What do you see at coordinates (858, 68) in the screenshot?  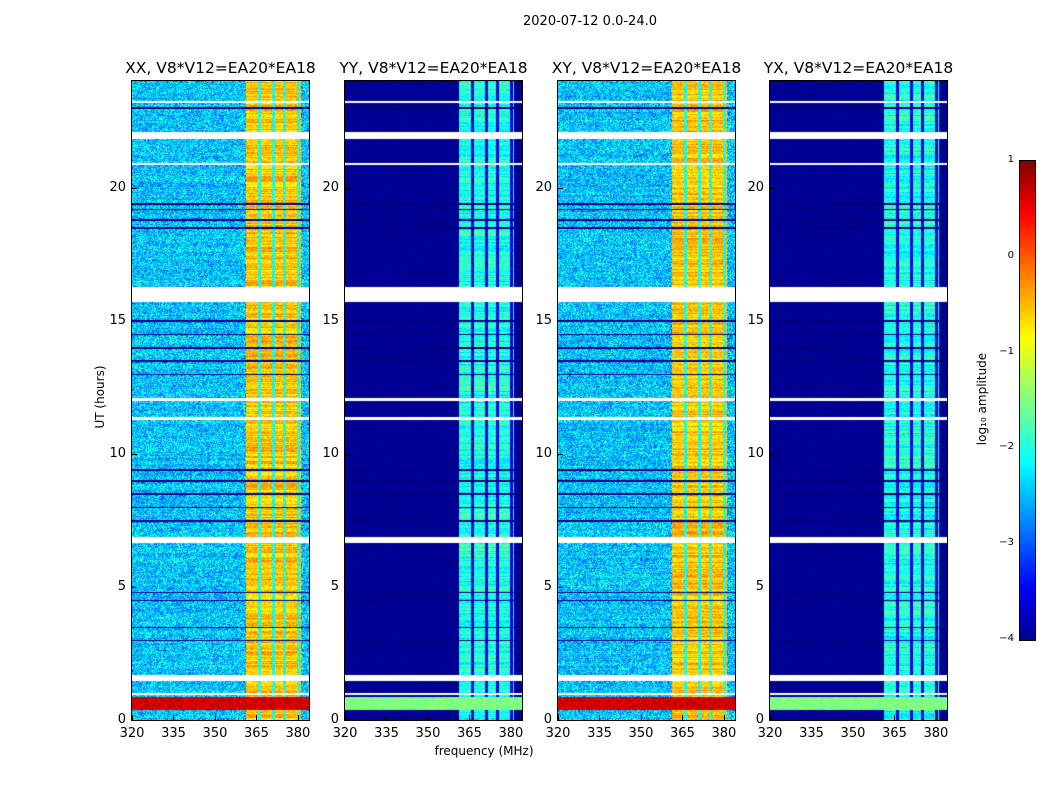 I see `panel-title: YX, V8*V12=EA20*EA18` at bounding box center [858, 68].